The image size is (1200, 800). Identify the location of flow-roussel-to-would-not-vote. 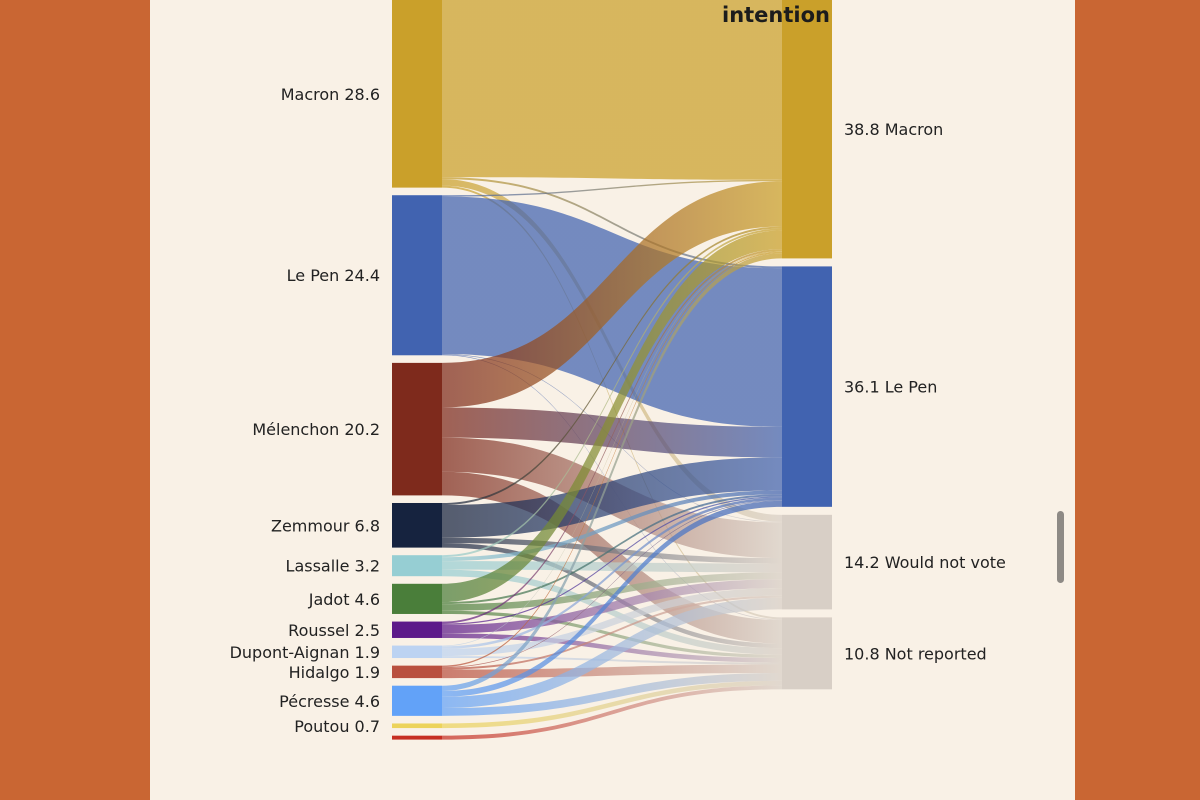
(612, 606).